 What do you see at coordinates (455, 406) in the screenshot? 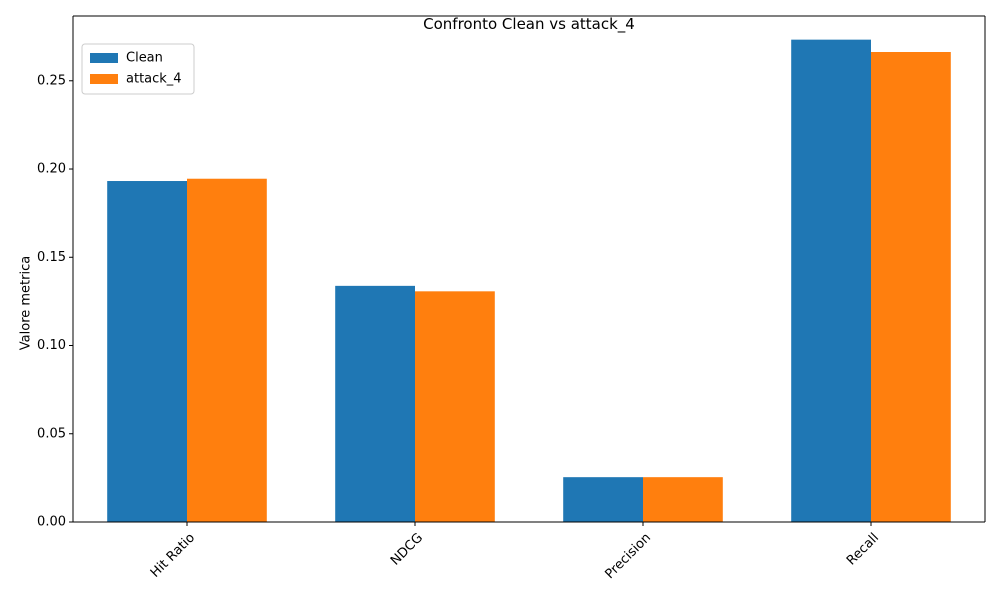
I see `bar-attack-4-ndcg` at bounding box center [455, 406].